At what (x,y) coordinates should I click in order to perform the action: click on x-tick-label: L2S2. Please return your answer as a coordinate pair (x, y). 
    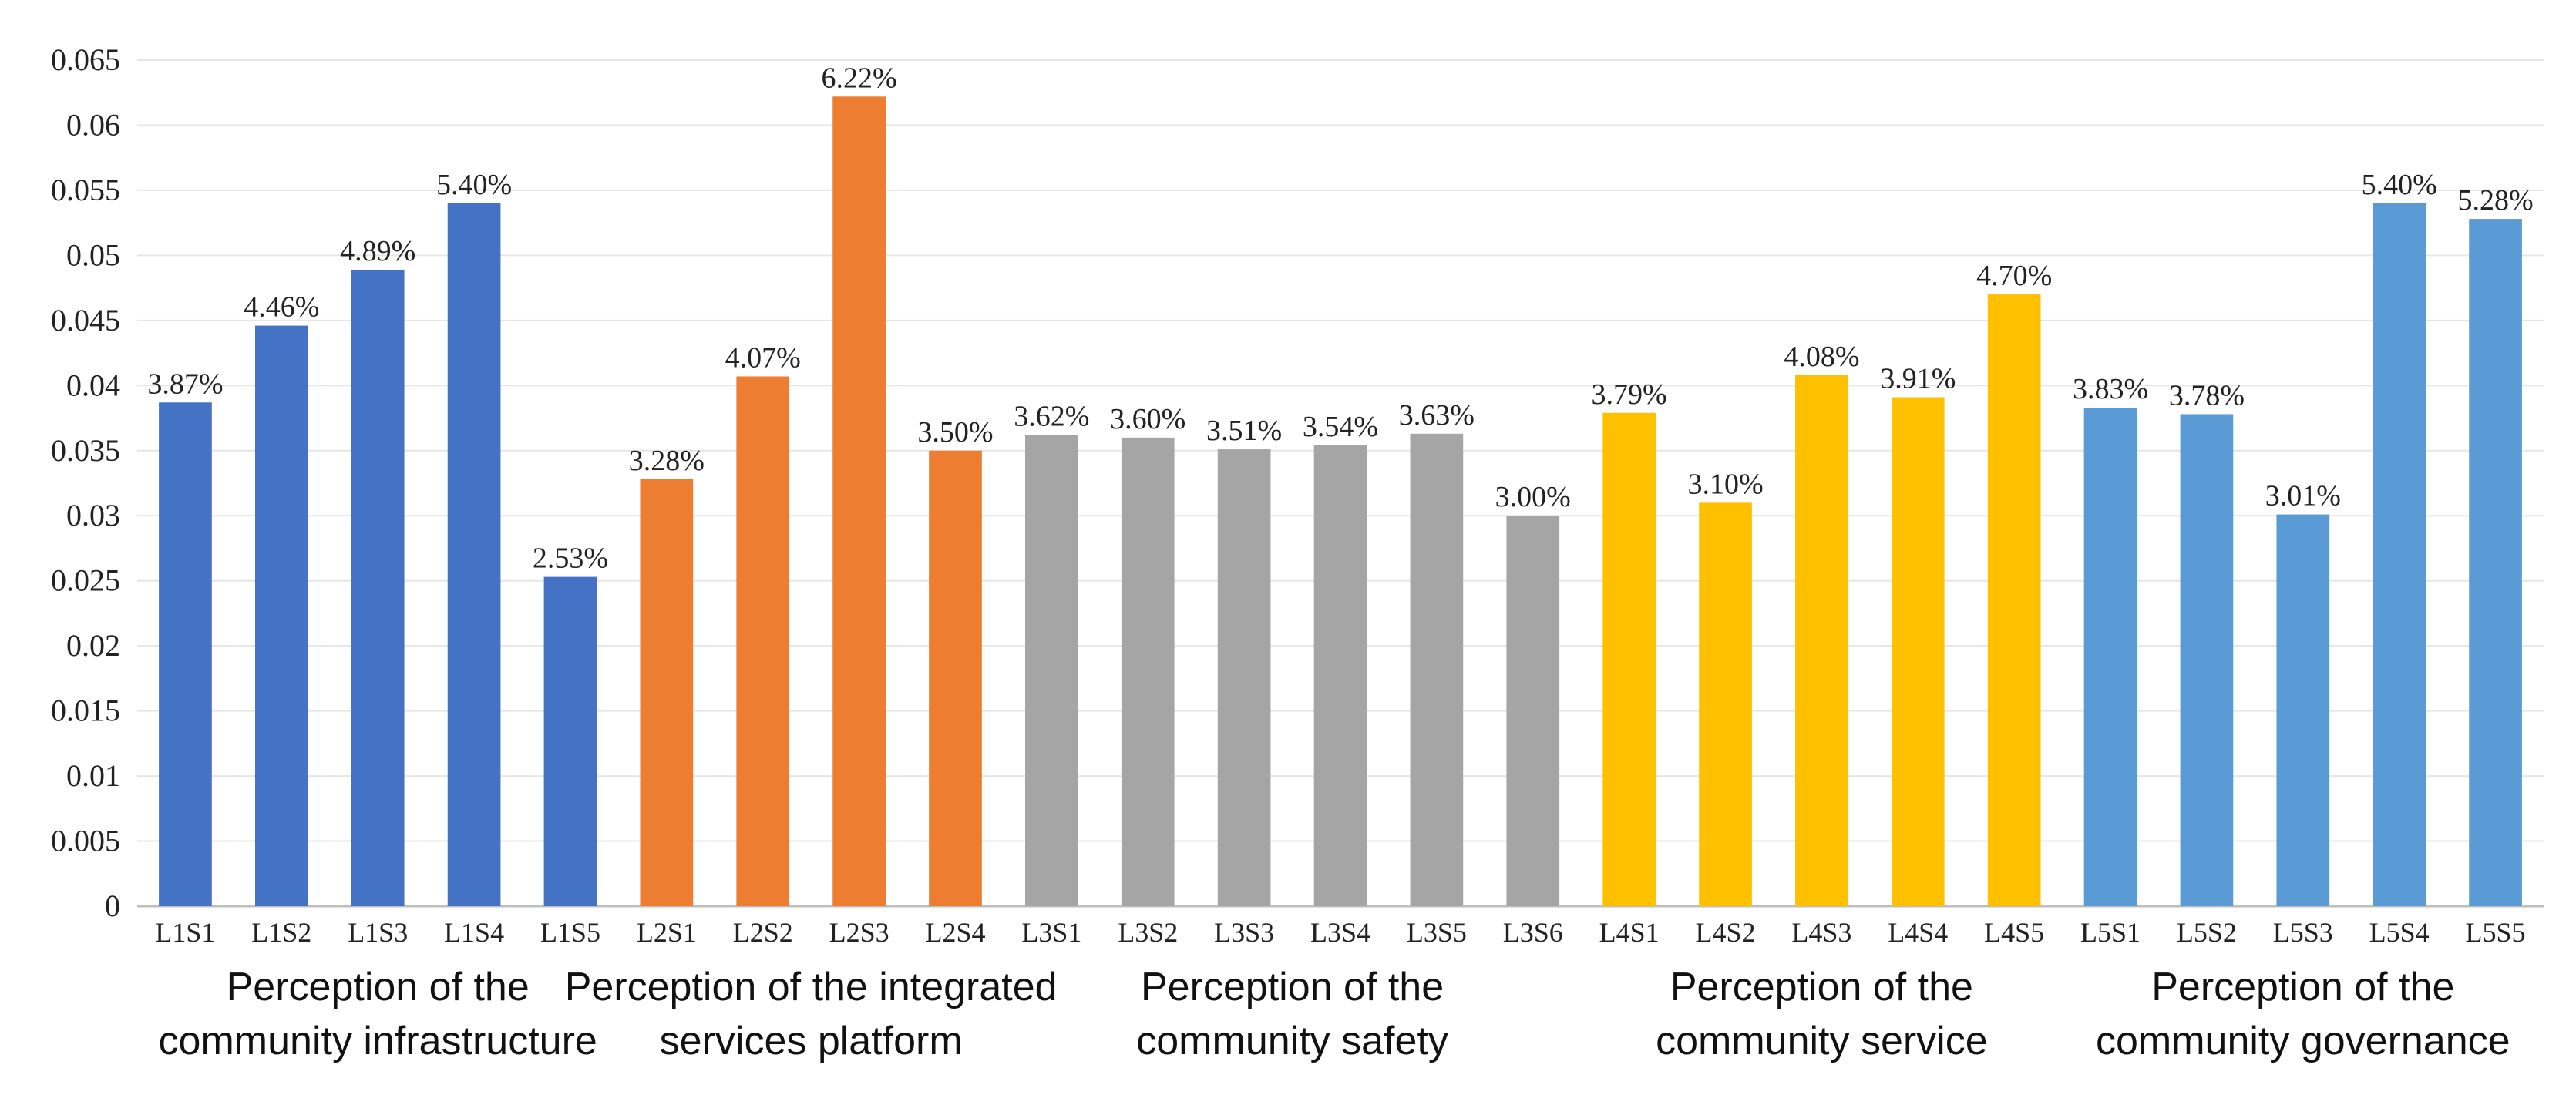
    Looking at the image, I should click on (763, 932).